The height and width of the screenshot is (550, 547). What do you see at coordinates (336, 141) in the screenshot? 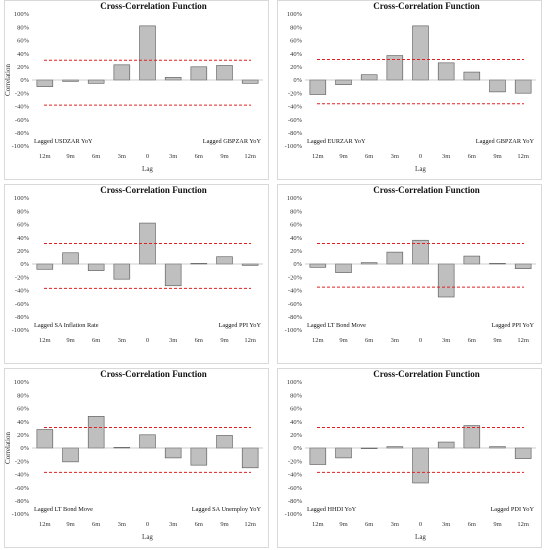
I see `lagged-series-label: Lagged EURZAR YoY` at bounding box center [336, 141].